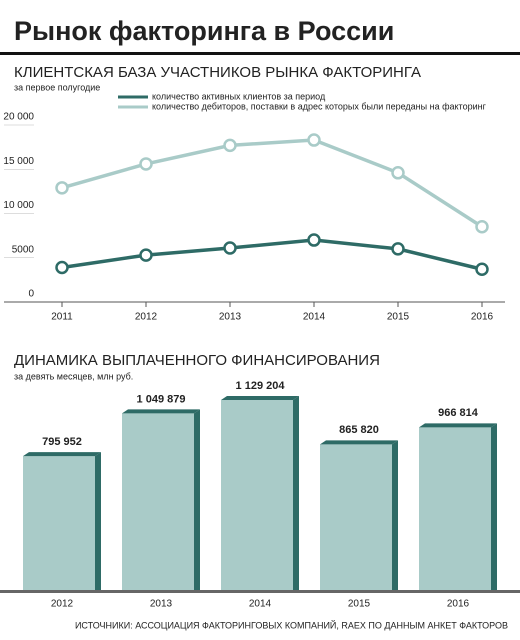  I want to click on value-label: 966 814, so click(458, 413).